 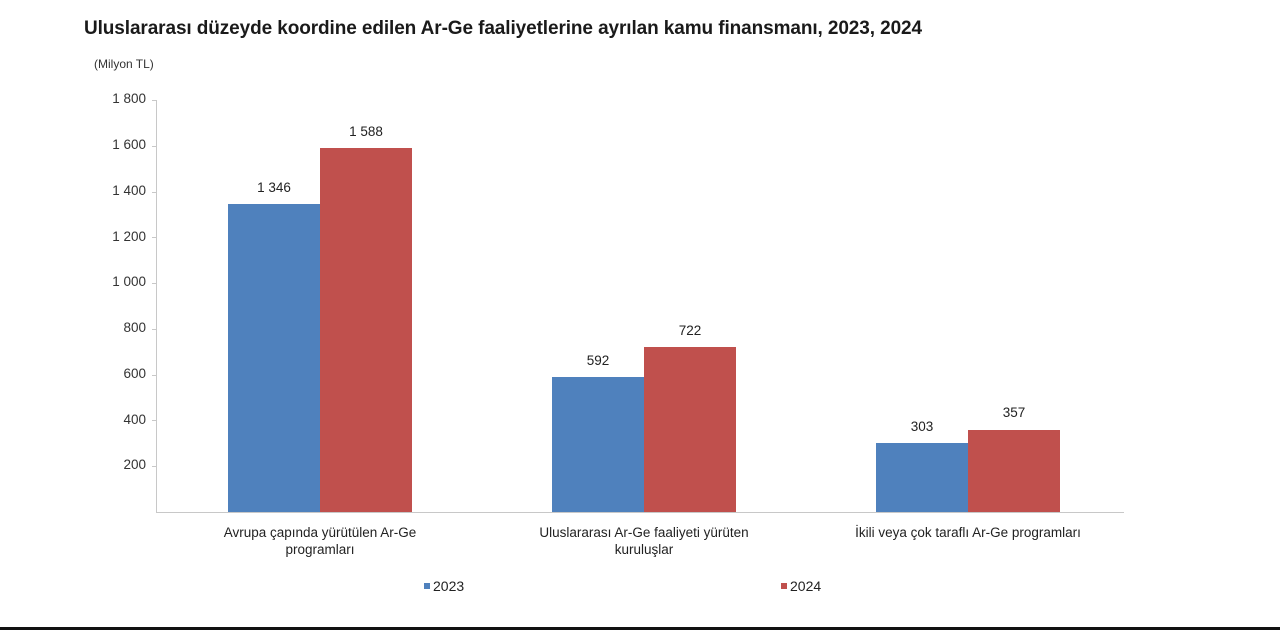 What do you see at coordinates (129, 144) in the screenshot?
I see `y-tick-label: 1 600` at bounding box center [129, 144].